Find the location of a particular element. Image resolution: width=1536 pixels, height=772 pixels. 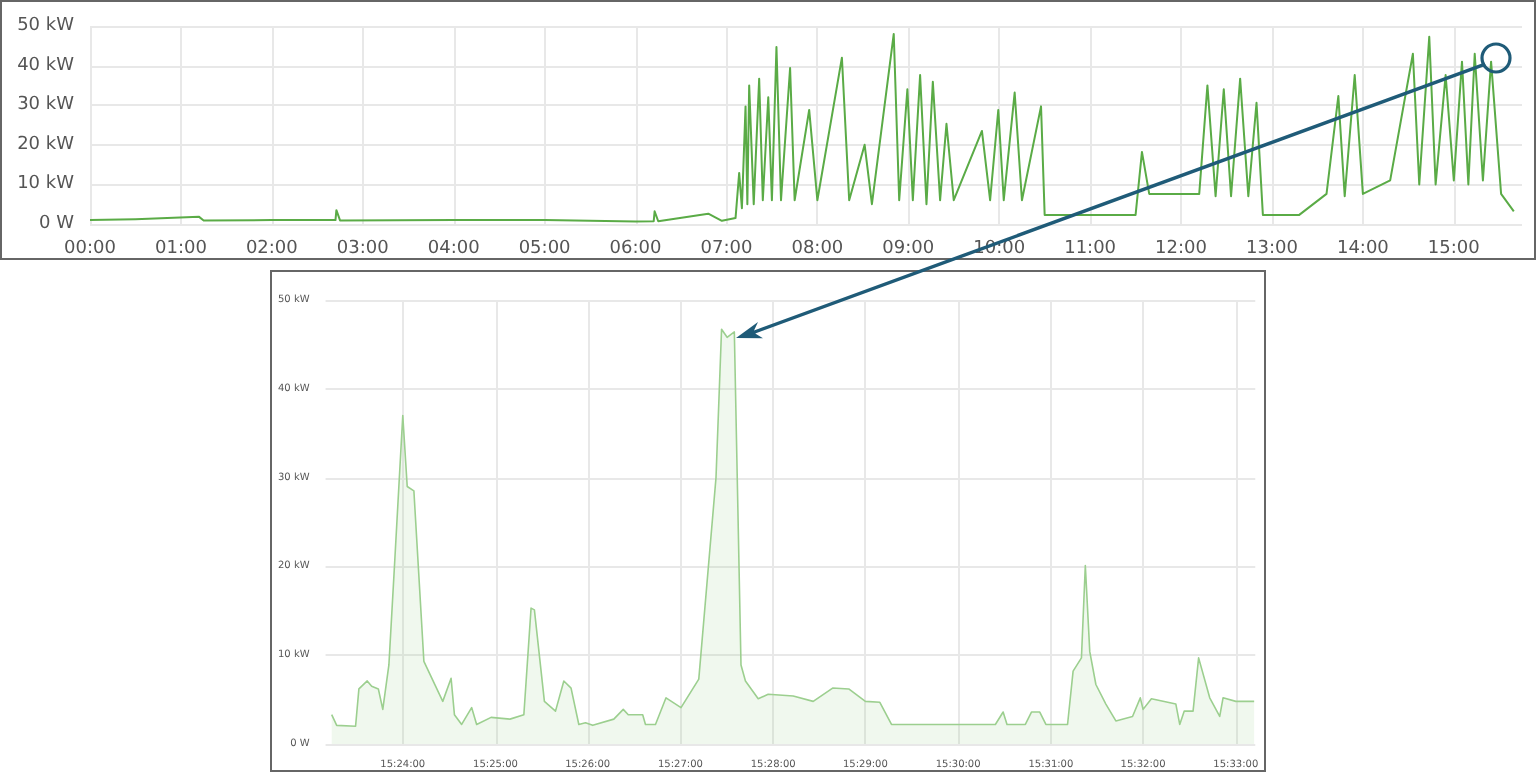

y-tick-label: 40 kW is located at coordinates (46, 65).